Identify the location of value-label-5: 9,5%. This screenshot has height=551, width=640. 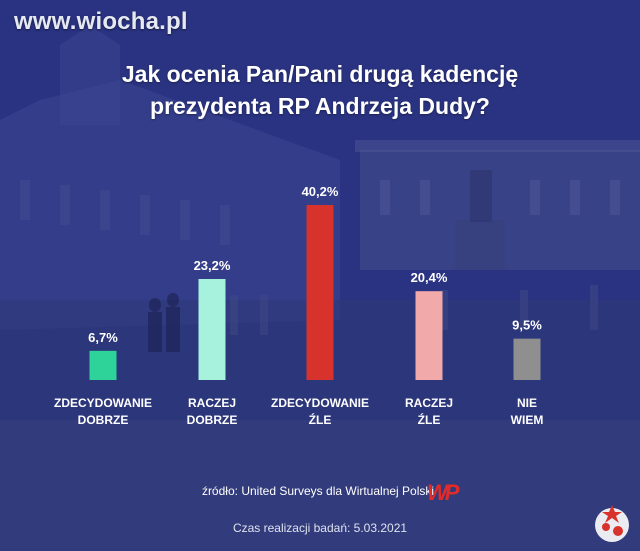
(527, 325).